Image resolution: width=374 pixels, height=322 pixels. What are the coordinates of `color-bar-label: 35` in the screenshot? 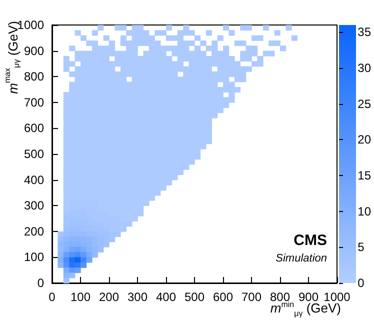 It's located at (365, 32).